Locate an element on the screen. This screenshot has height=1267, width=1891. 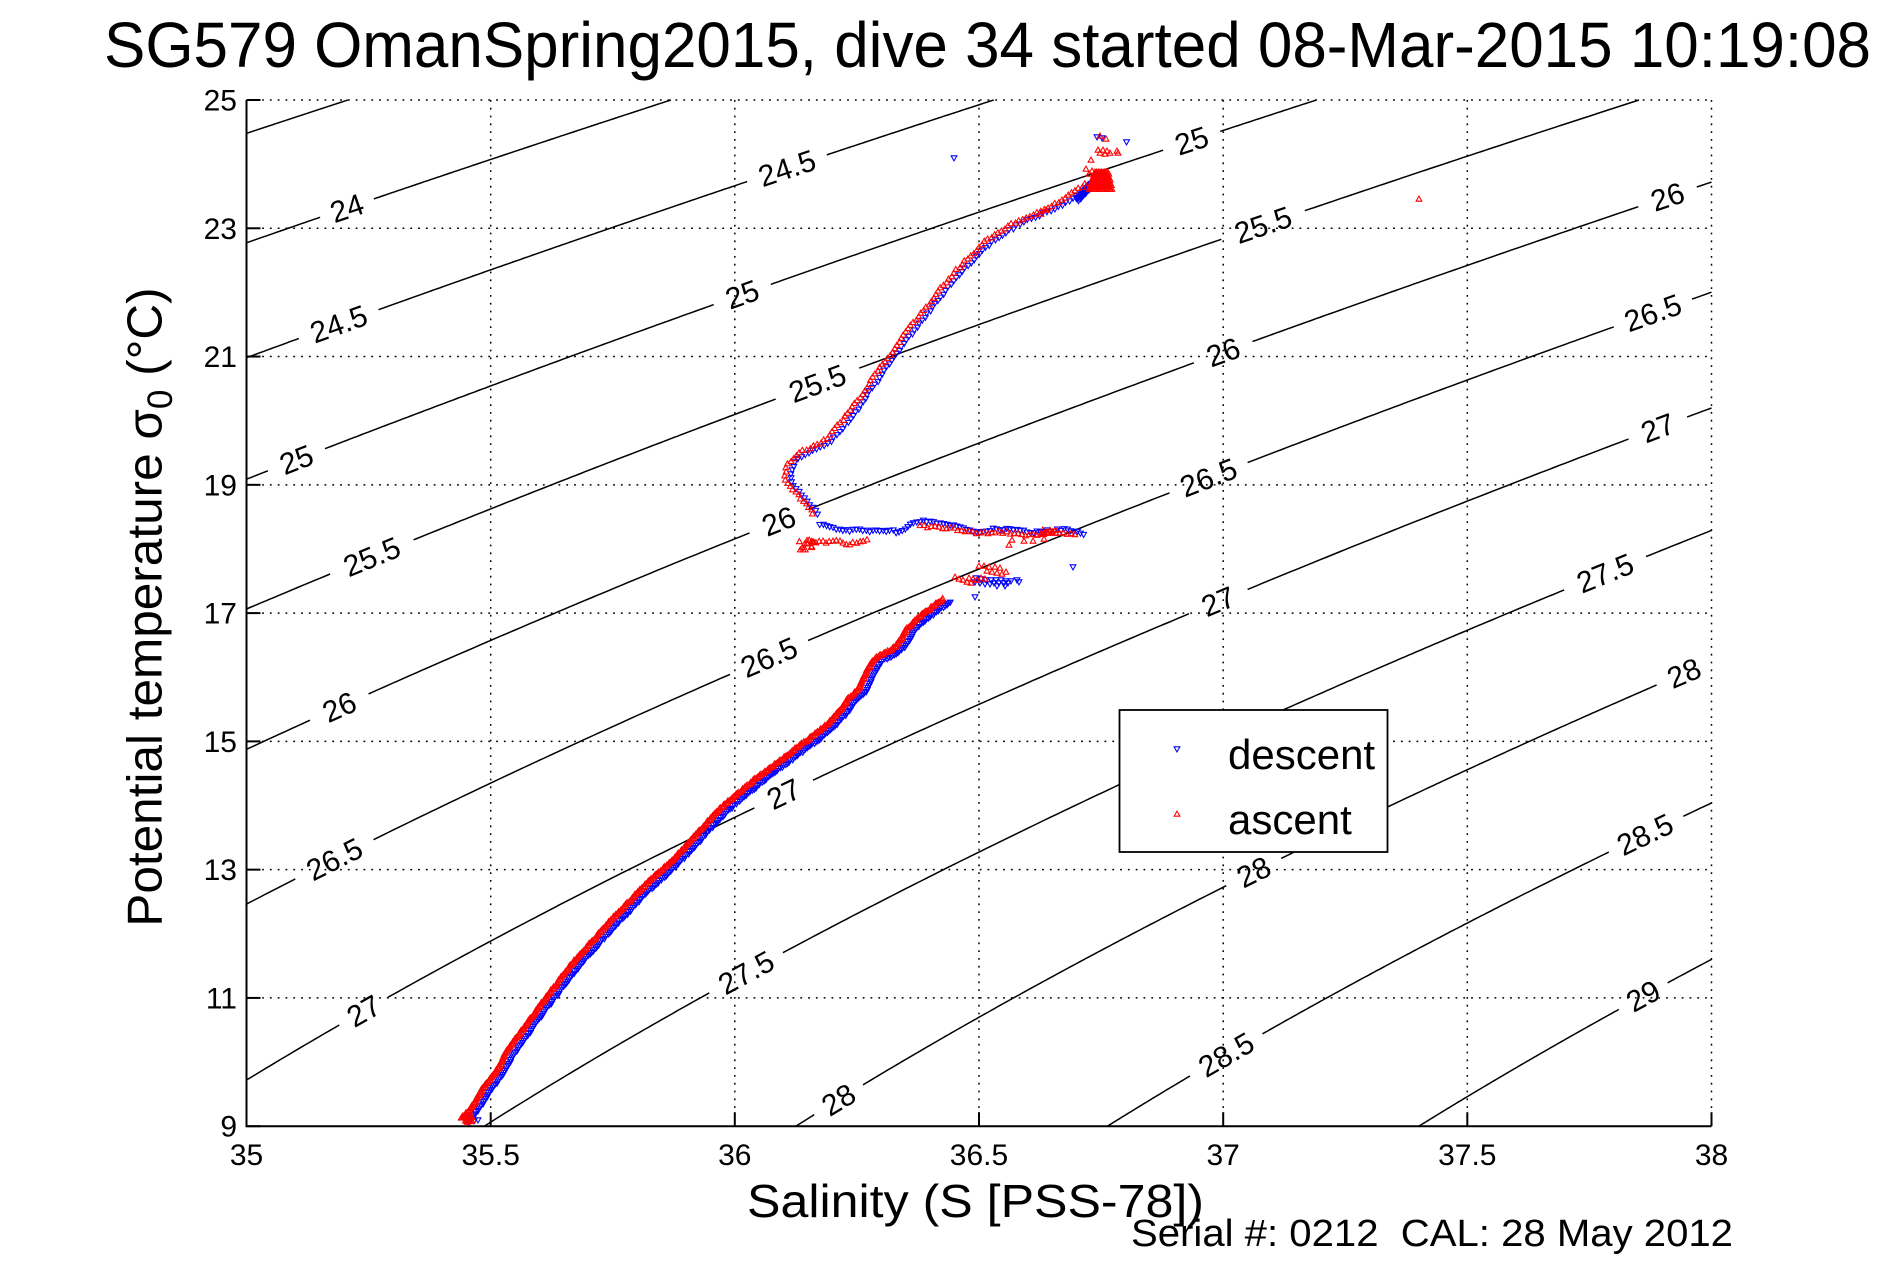
svg-text: descent is located at coordinates (1301, 754).